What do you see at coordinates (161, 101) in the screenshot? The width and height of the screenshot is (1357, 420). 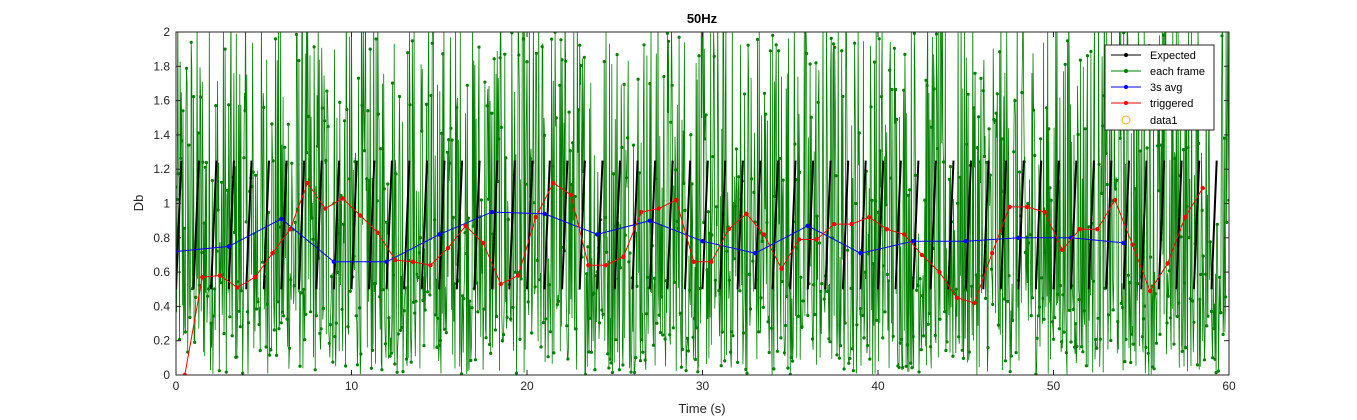 I see `y-tick-label: 1.6` at bounding box center [161, 101].